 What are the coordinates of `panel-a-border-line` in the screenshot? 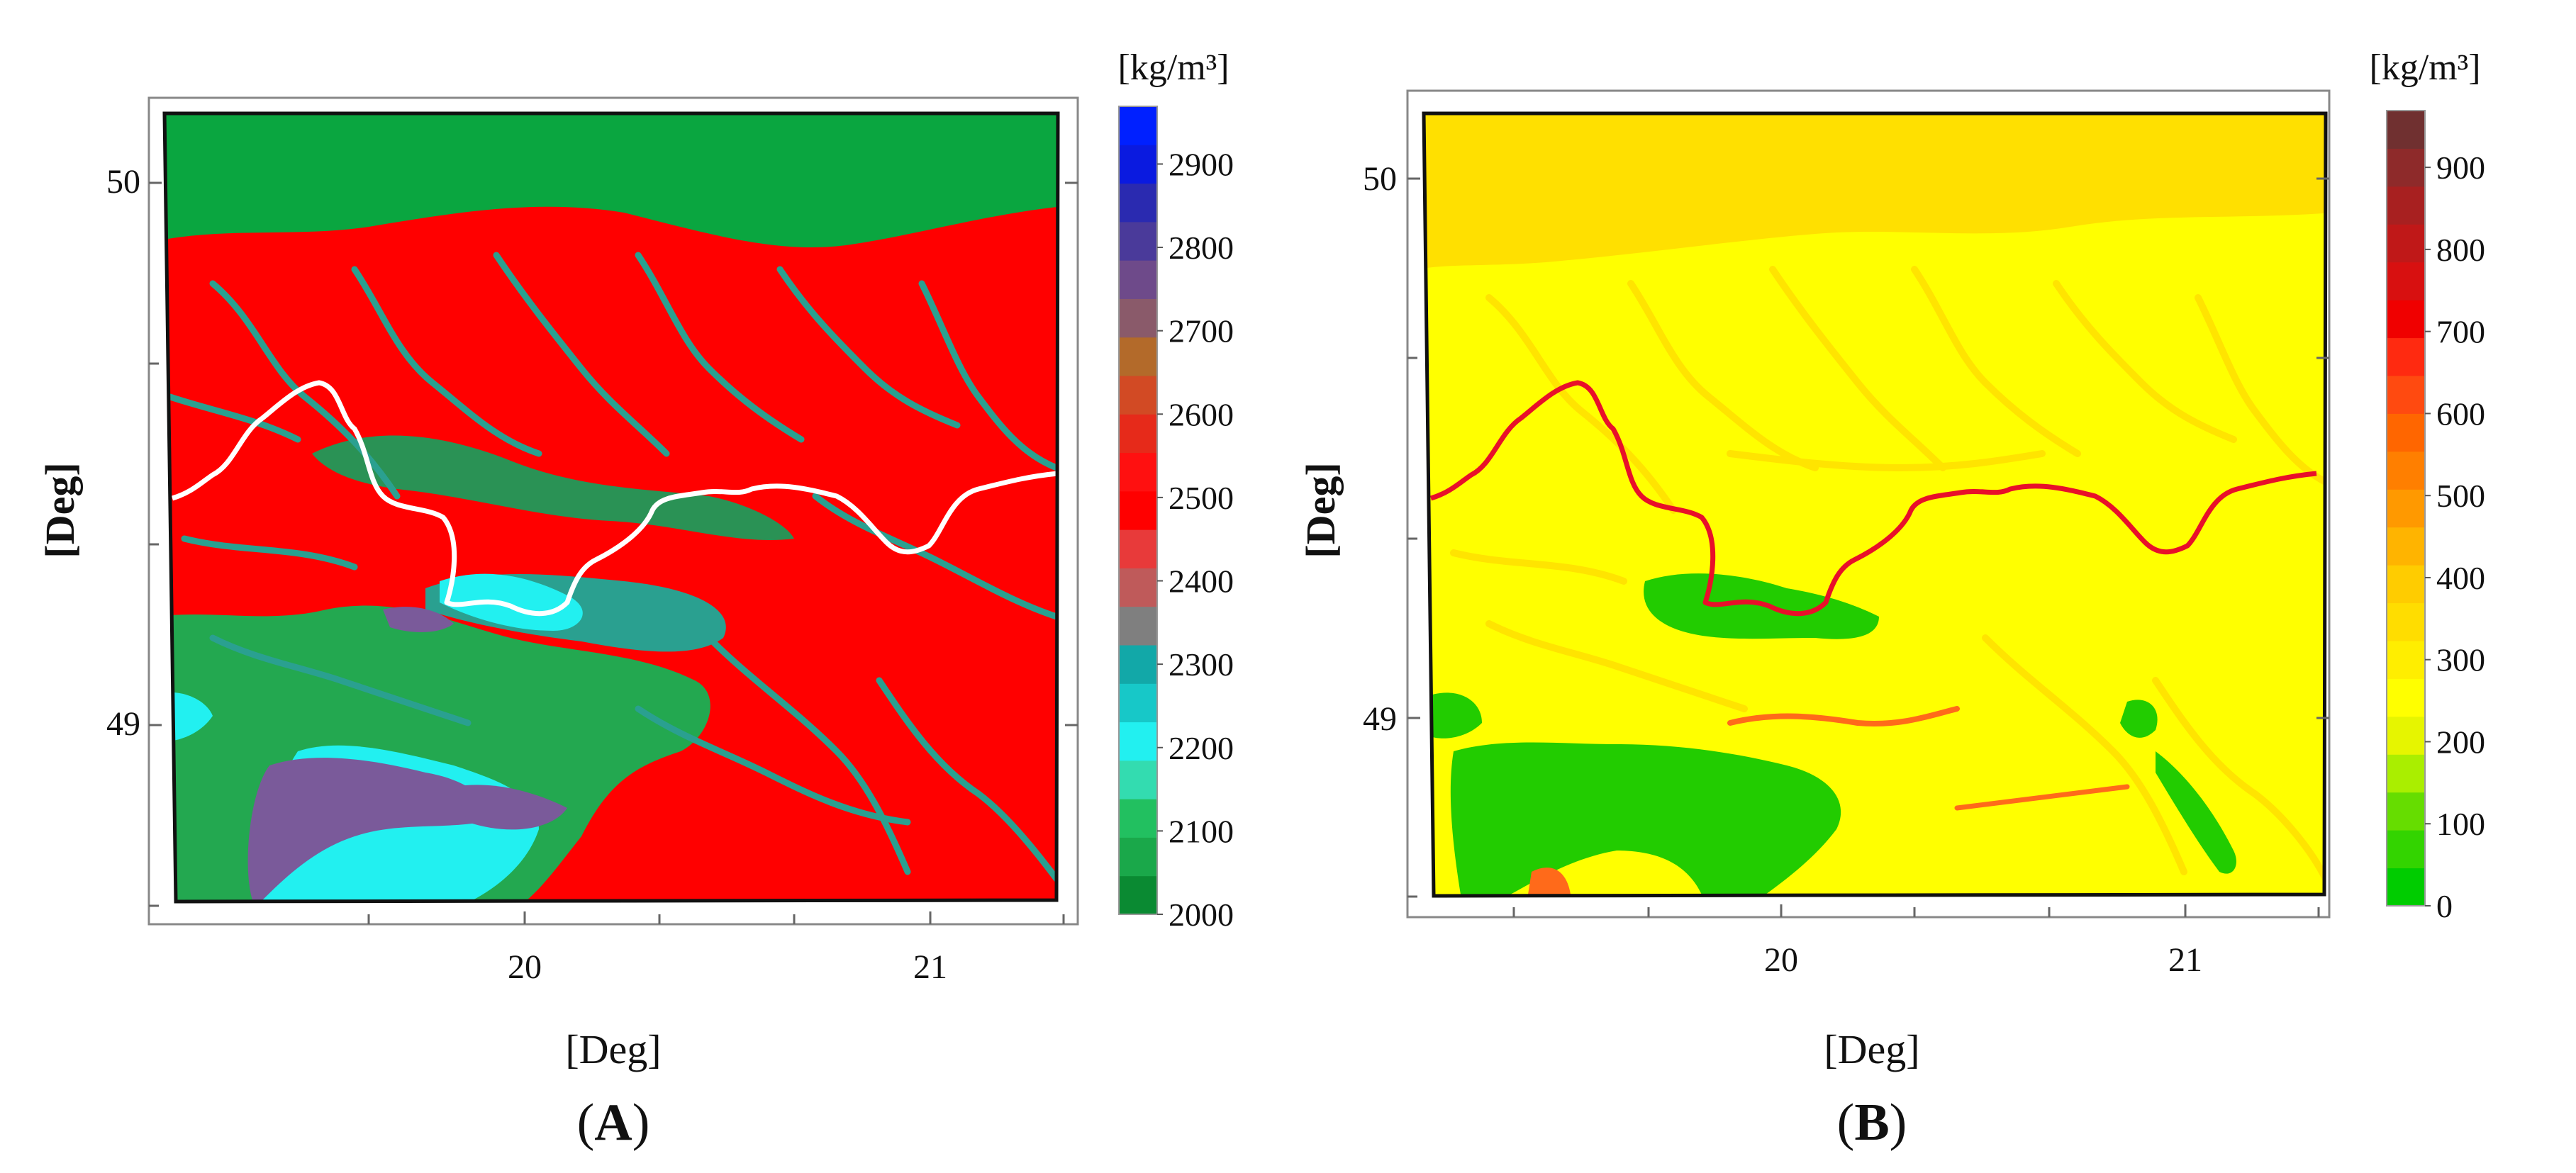 It's located at (614, 498).